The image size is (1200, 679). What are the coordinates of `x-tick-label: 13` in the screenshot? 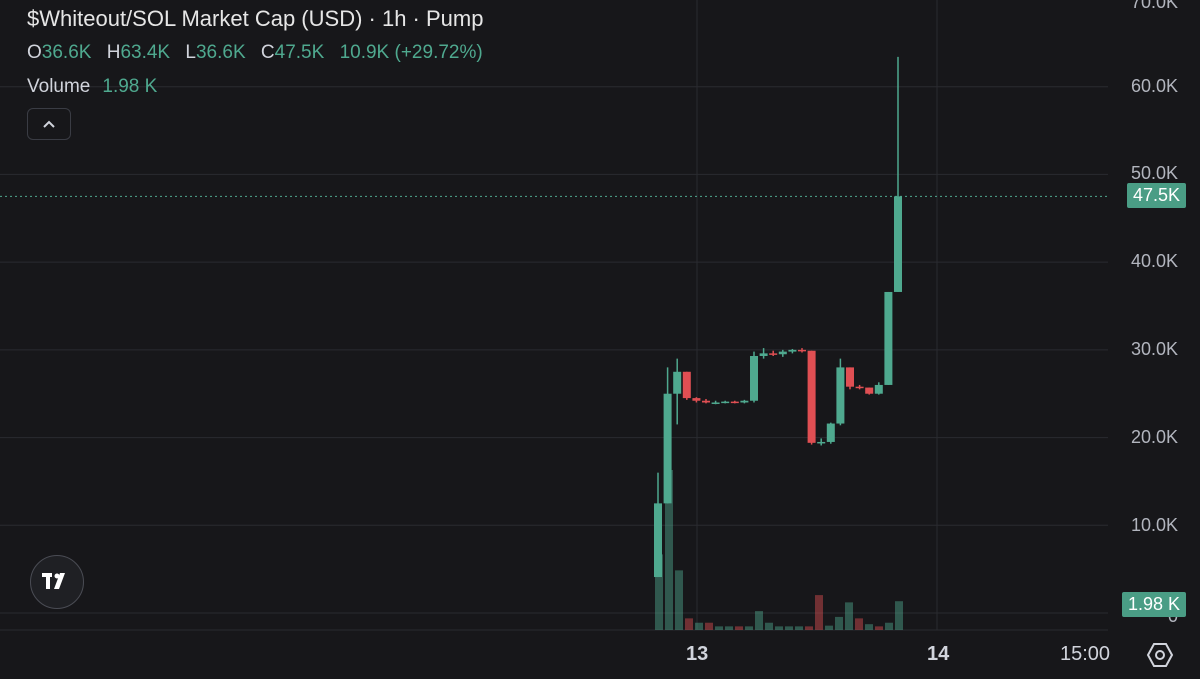 It's located at (697, 654).